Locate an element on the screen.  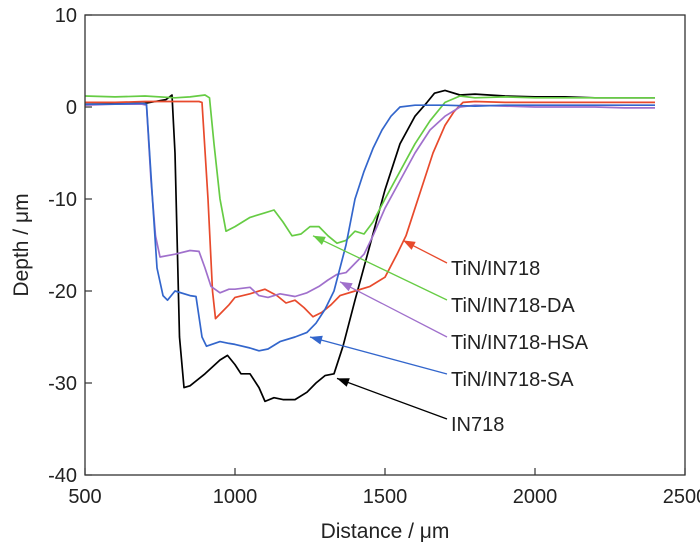
legend-label: TiN/IN718 is located at coordinates (495, 269).